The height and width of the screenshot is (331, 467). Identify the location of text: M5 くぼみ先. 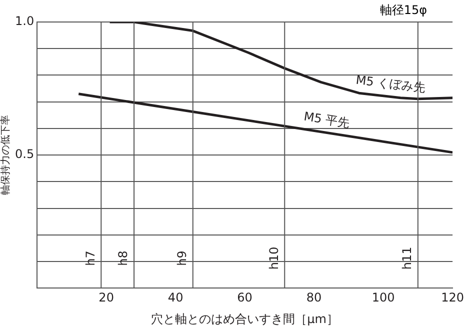
(390, 83).